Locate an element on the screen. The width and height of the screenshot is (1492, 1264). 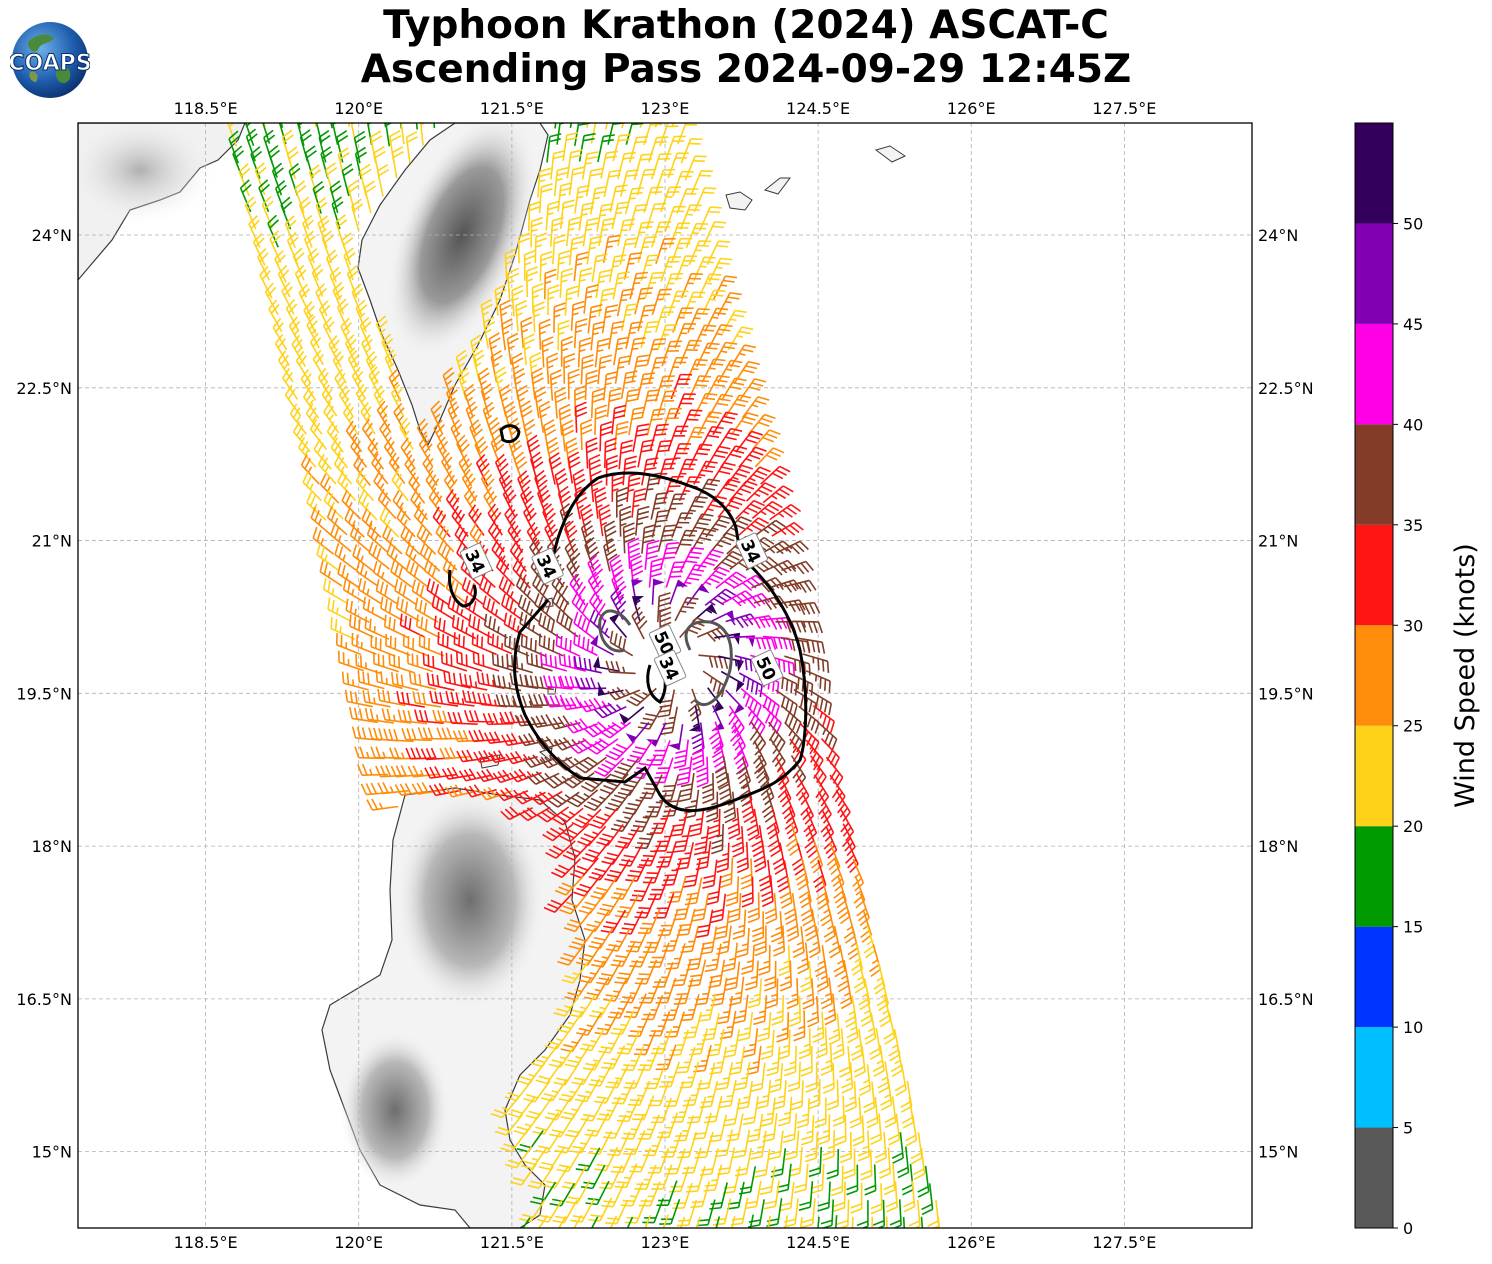
globe-logo-icon: COAPS is located at coordinates (50, 60).